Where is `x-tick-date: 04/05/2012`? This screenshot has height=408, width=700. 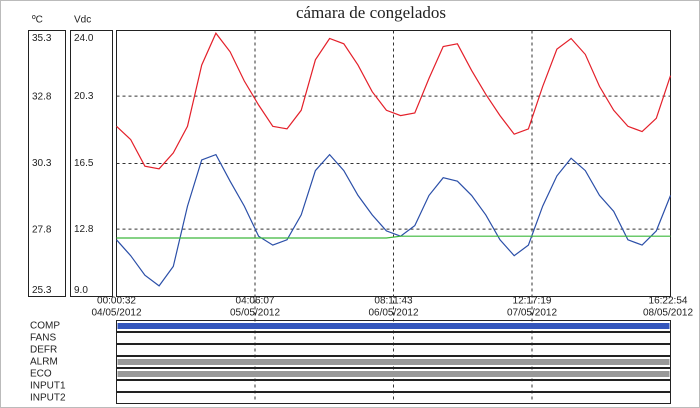
x-tick-date: 04/05/2012 is located at coordinates (116, 313).